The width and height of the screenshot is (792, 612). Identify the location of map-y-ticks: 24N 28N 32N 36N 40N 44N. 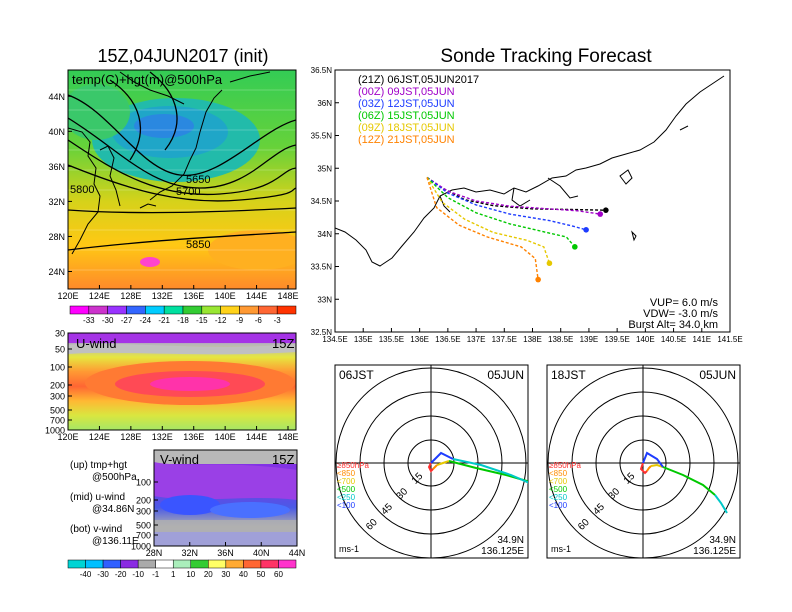
(60, 184).